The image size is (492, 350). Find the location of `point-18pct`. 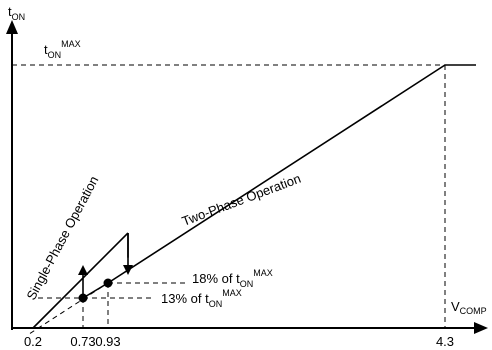

point-18pct is located at coordinates (108, 283).